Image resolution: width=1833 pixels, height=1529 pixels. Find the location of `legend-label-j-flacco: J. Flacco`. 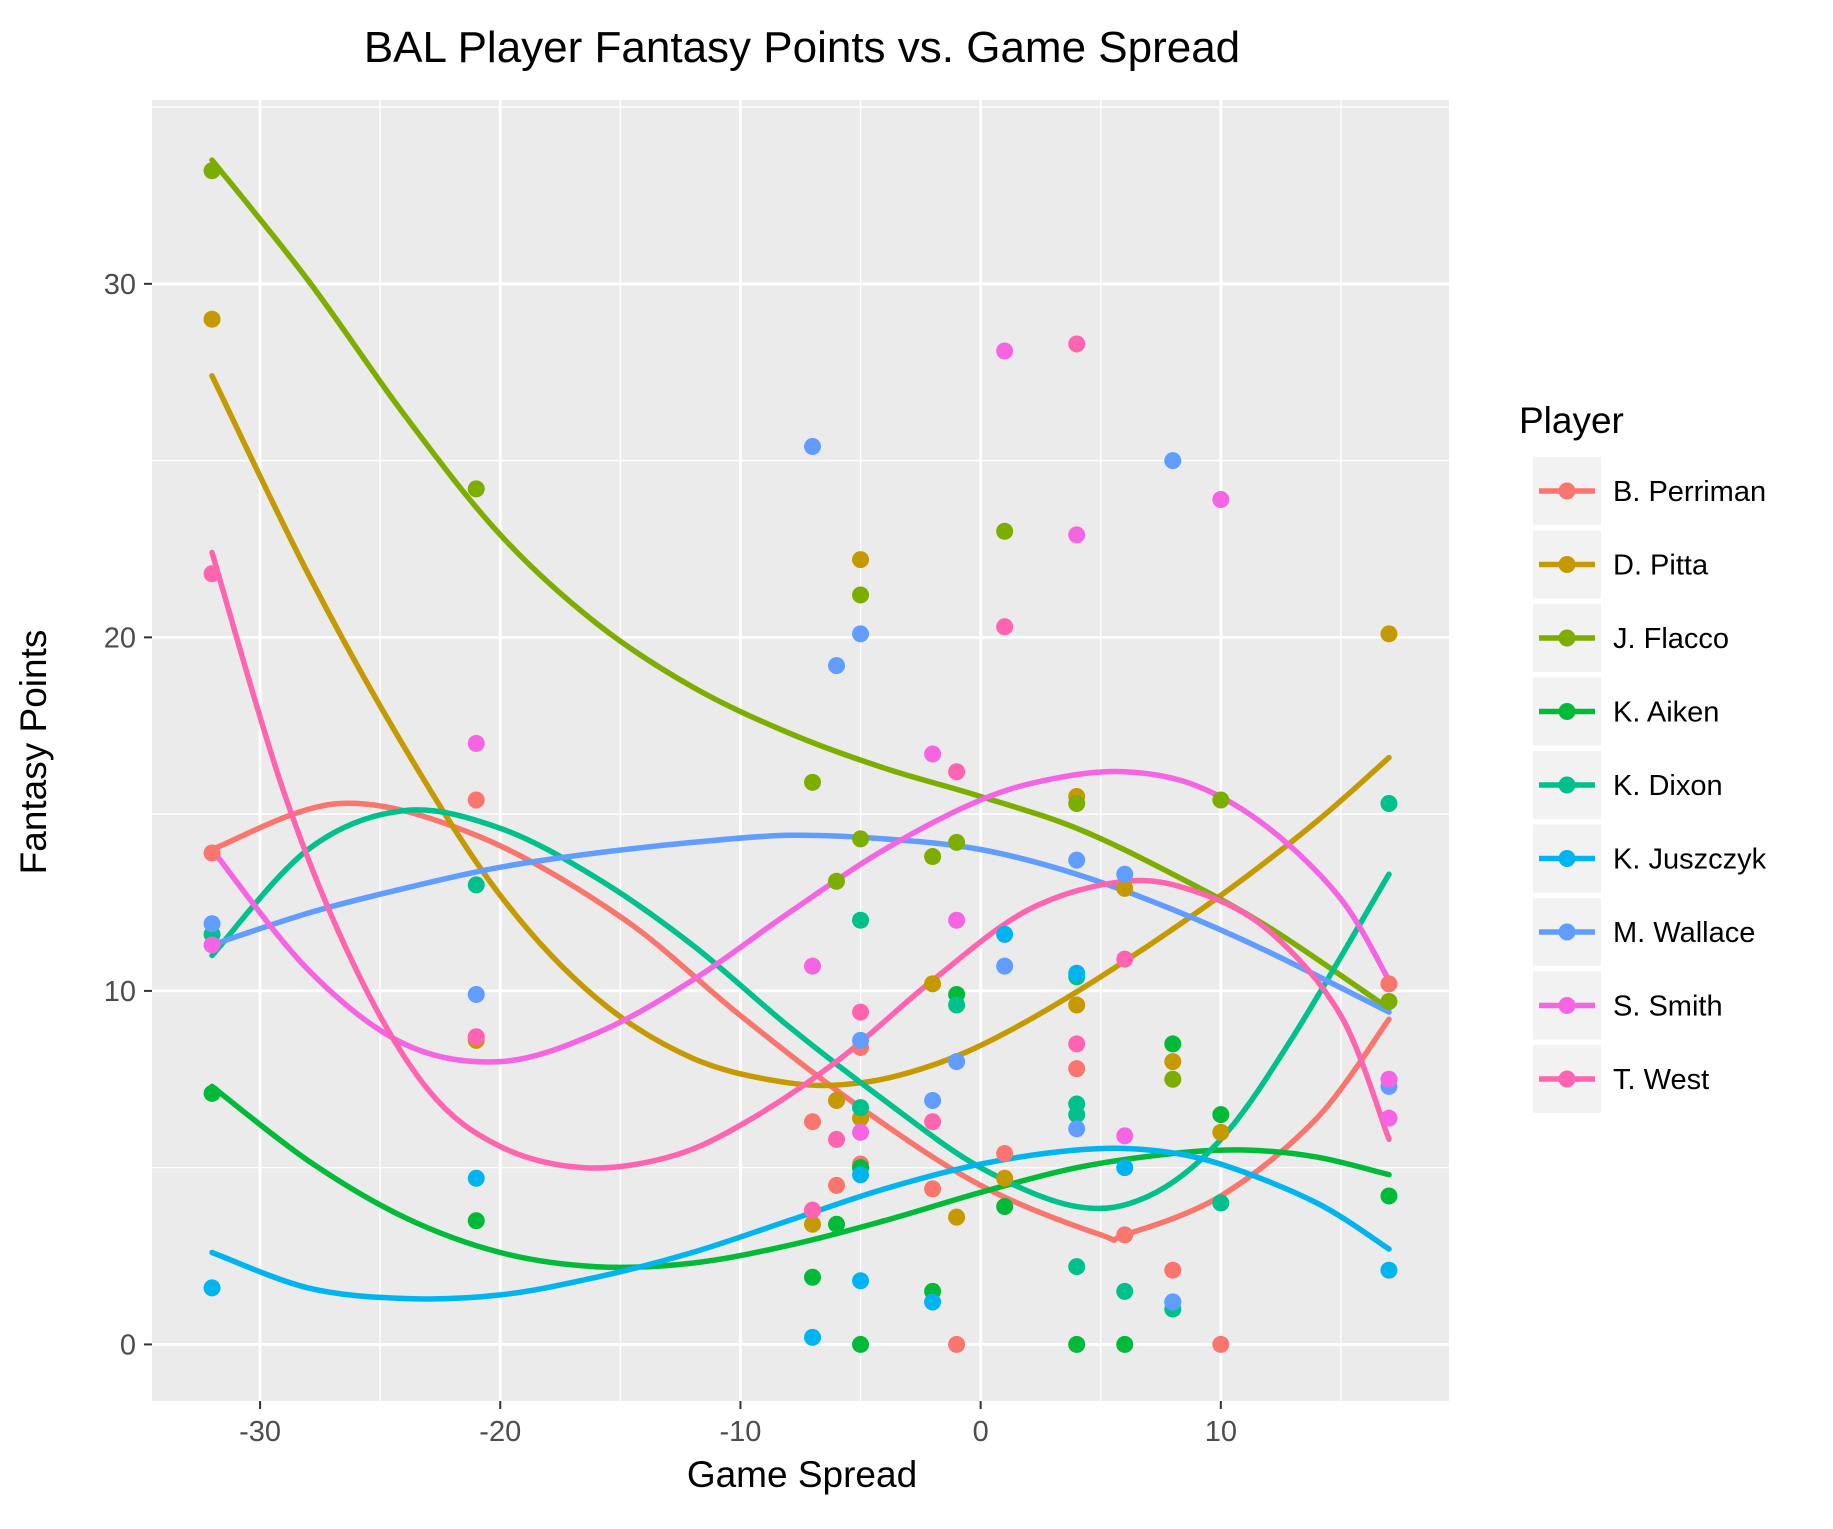

legend-label-j-flacco: J. Flacco is located at coordinates (1671, 639).